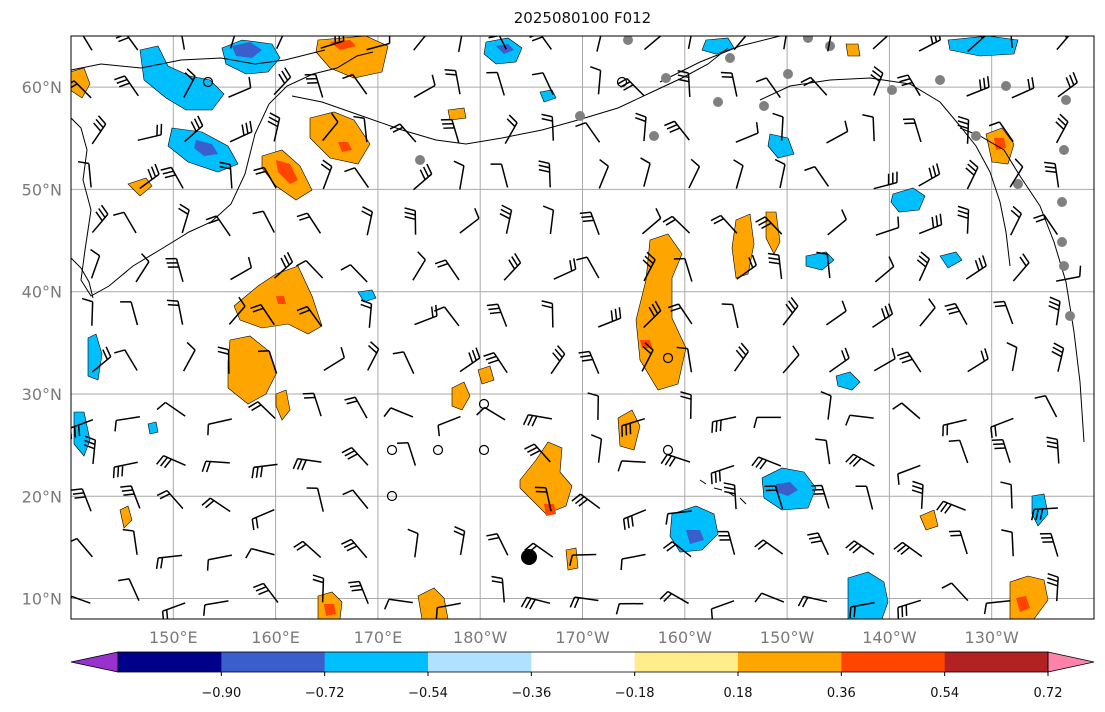 This screenshot has width=1105, height=712. What do you see at coordinates (42, 496) in the screenshot?
I see `lat-label: 20°N` at bounding box center [42, 496].